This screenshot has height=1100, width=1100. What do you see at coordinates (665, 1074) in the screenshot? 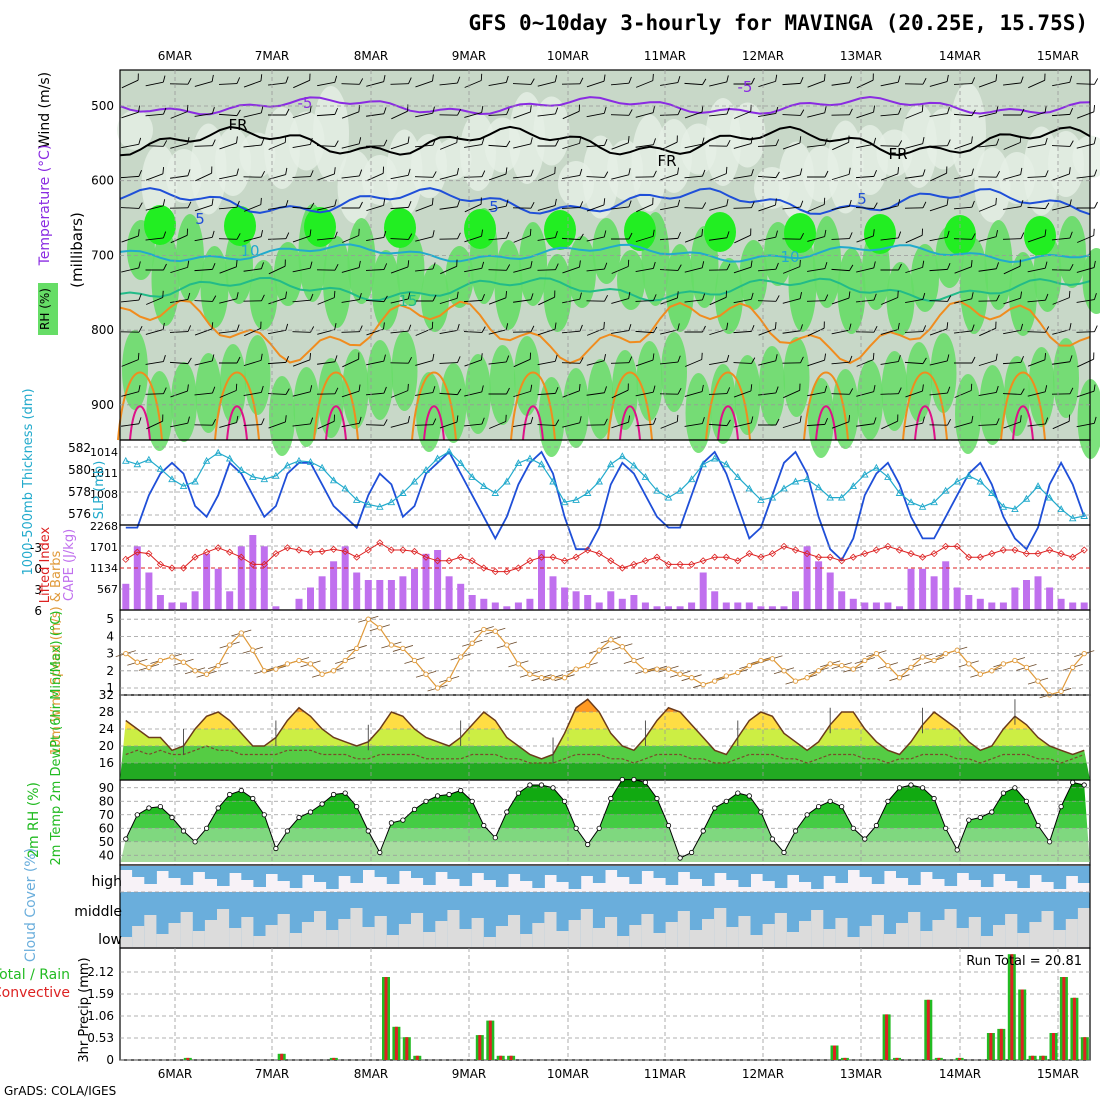
I see `date-label-bottom: 11MAR` at bounding box center [665, 1074].